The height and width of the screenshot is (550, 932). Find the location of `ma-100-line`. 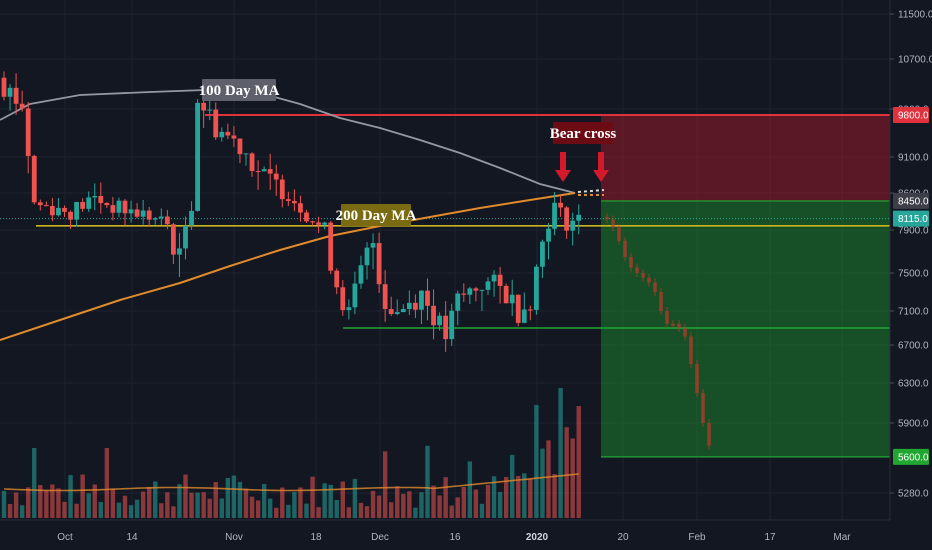

ma-100-line is located at coordinates (288, 141).